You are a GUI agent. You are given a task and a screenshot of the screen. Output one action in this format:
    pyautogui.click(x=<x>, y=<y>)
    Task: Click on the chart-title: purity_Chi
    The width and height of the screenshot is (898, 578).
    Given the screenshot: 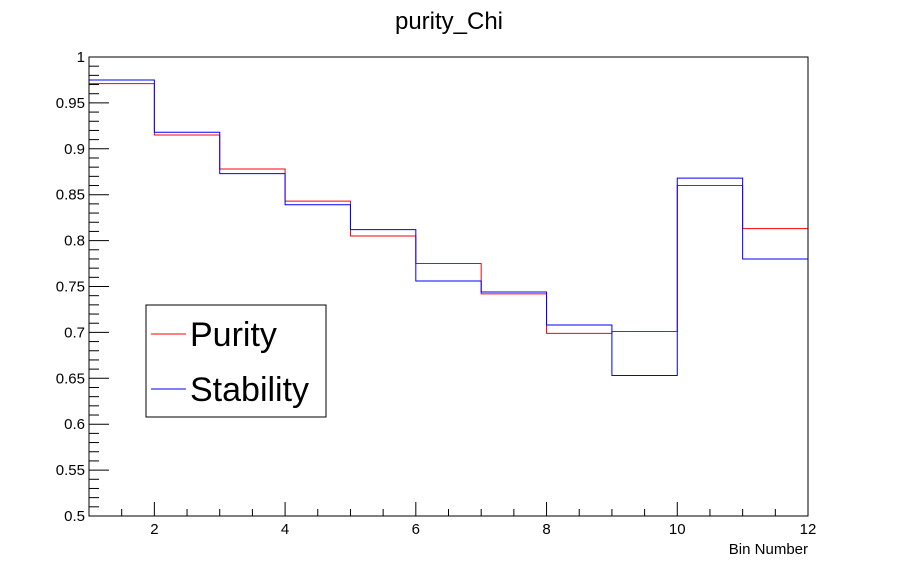 What is the action you would take?
    pyautogui.click(x=449, y=21)
    